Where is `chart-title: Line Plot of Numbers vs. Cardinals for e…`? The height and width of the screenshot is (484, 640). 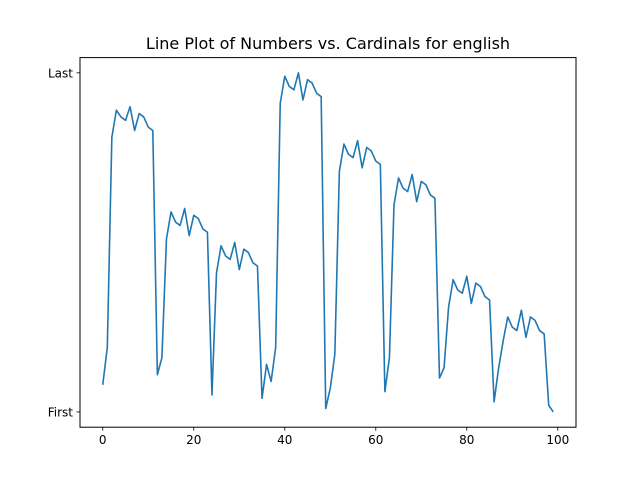
chart-title: Line Plot of Numbers vs. Cardinals for e… is located at coordinates (328, 43).